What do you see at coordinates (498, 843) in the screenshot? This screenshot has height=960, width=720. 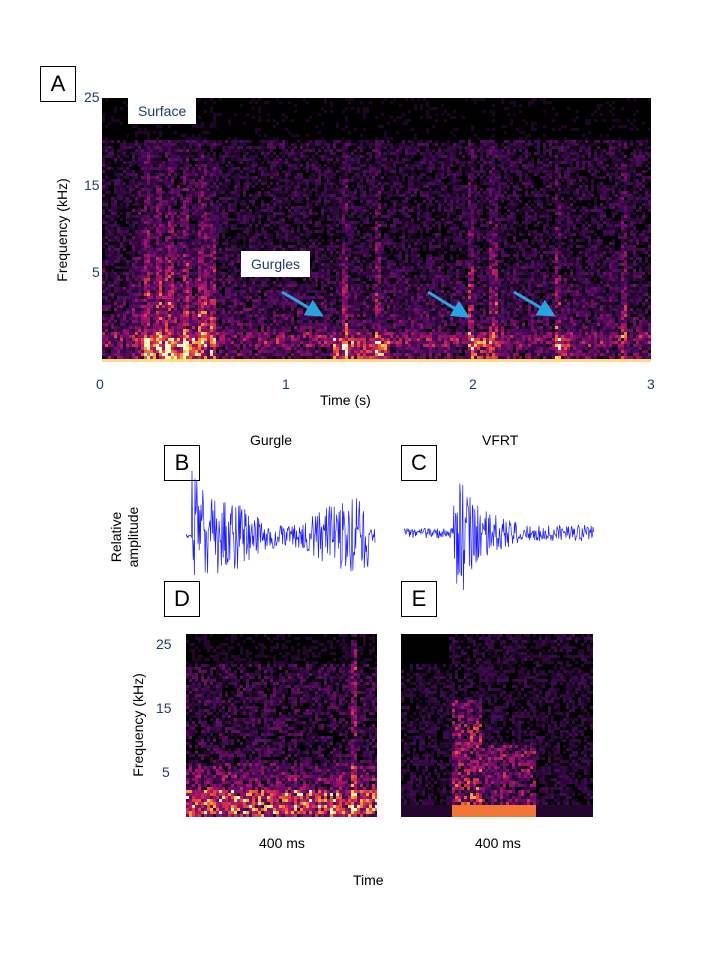 I see `e-duration-label: 400 ms` at bounding box center [498, 843].